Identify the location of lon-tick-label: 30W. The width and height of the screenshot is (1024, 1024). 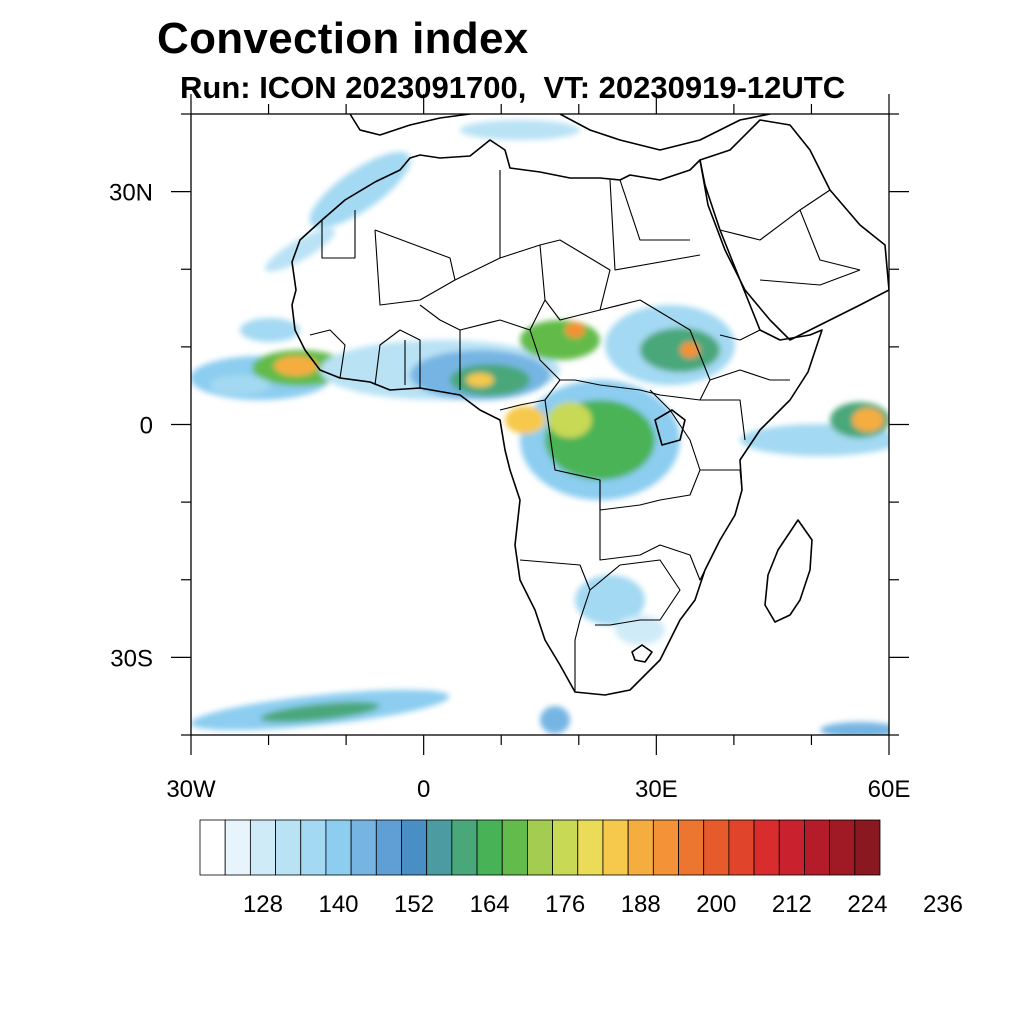
(191, 789).